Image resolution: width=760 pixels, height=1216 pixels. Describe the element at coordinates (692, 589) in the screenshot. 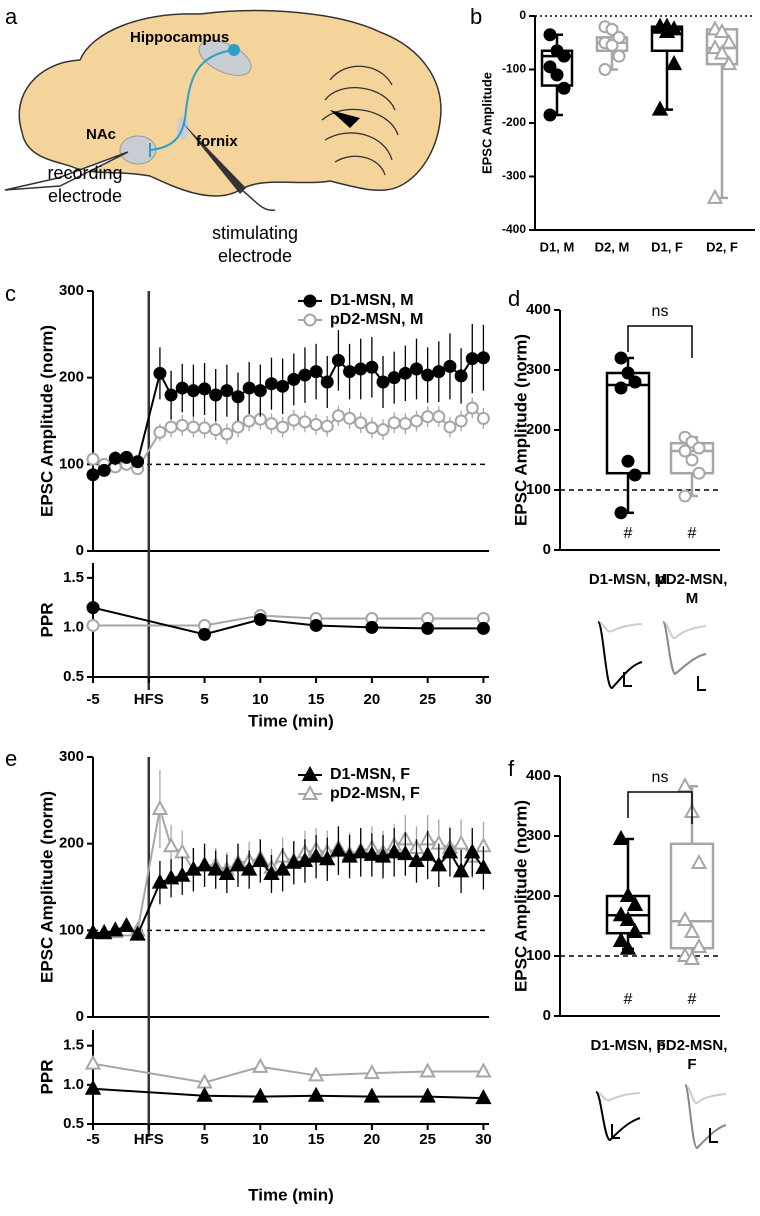

I see `category-label: pD2-MSN, M` at that location.